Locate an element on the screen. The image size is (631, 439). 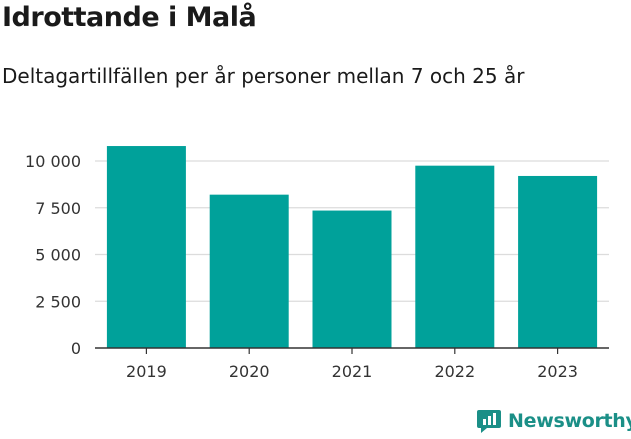
newsworthy-logo-icon is located at coordinates (489, 421).